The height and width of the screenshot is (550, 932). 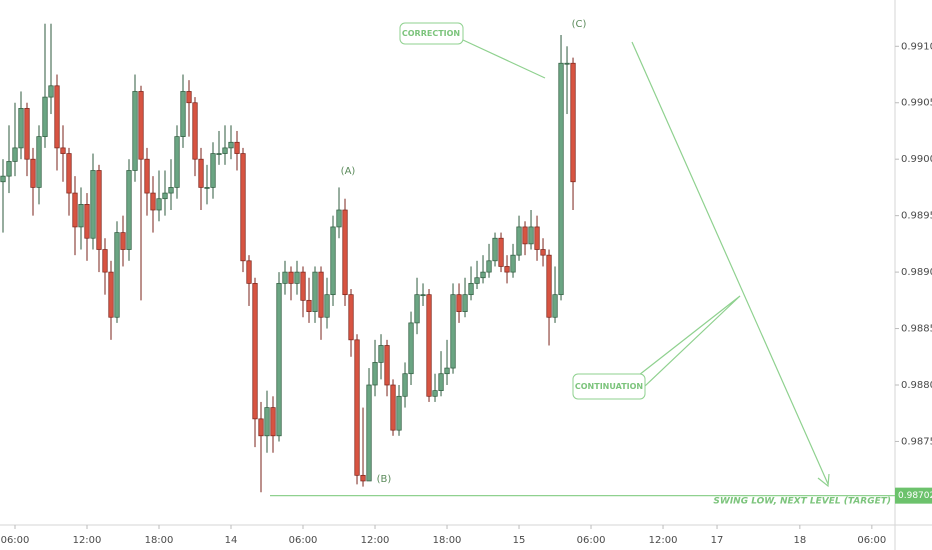 I want to click on price-label: 0.98702, so click(x=915, y=496).